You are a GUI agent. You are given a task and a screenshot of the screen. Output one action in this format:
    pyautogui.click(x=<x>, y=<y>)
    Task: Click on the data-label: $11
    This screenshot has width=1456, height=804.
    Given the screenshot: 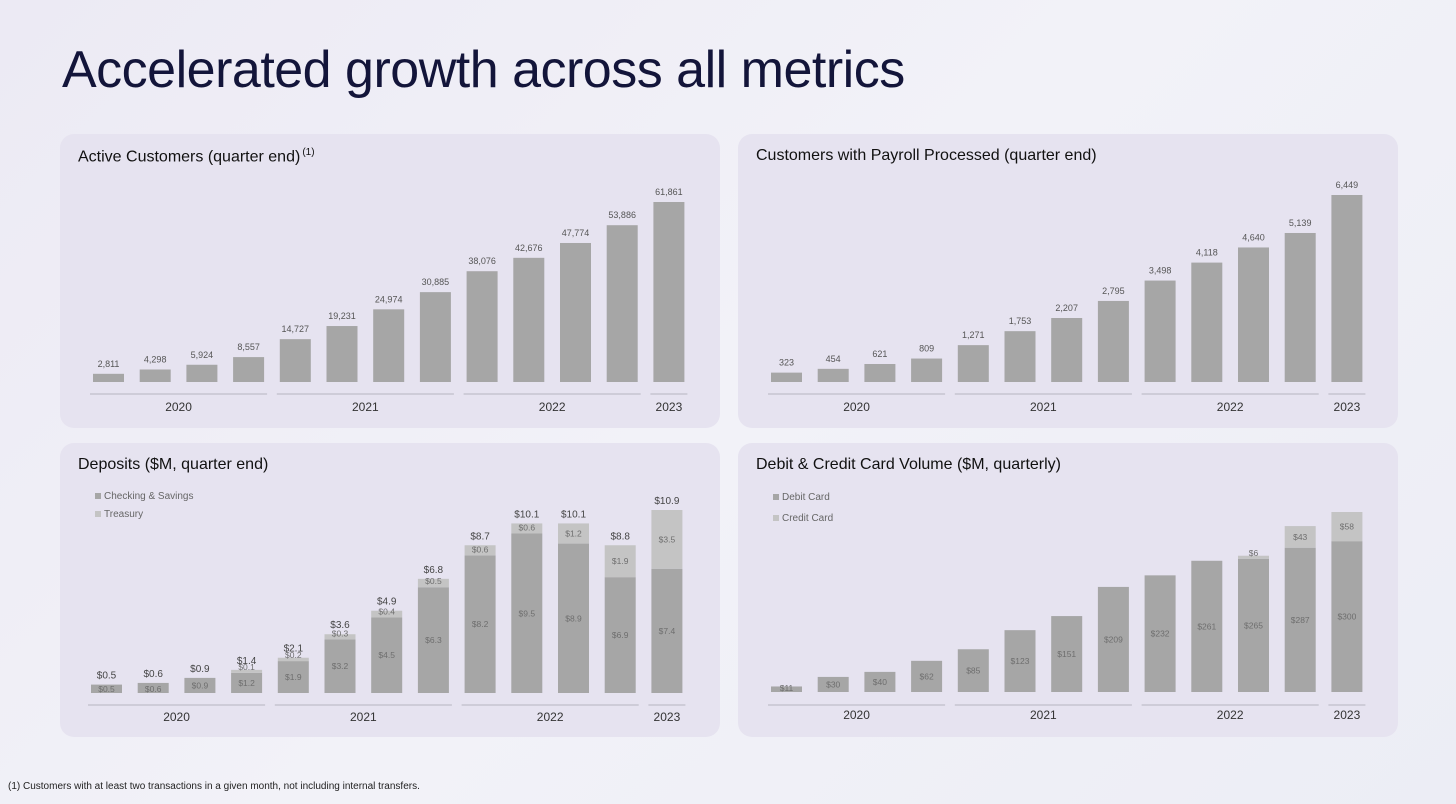 What is the action you would take?
    pyautogui.click(x=787, y=688)
    